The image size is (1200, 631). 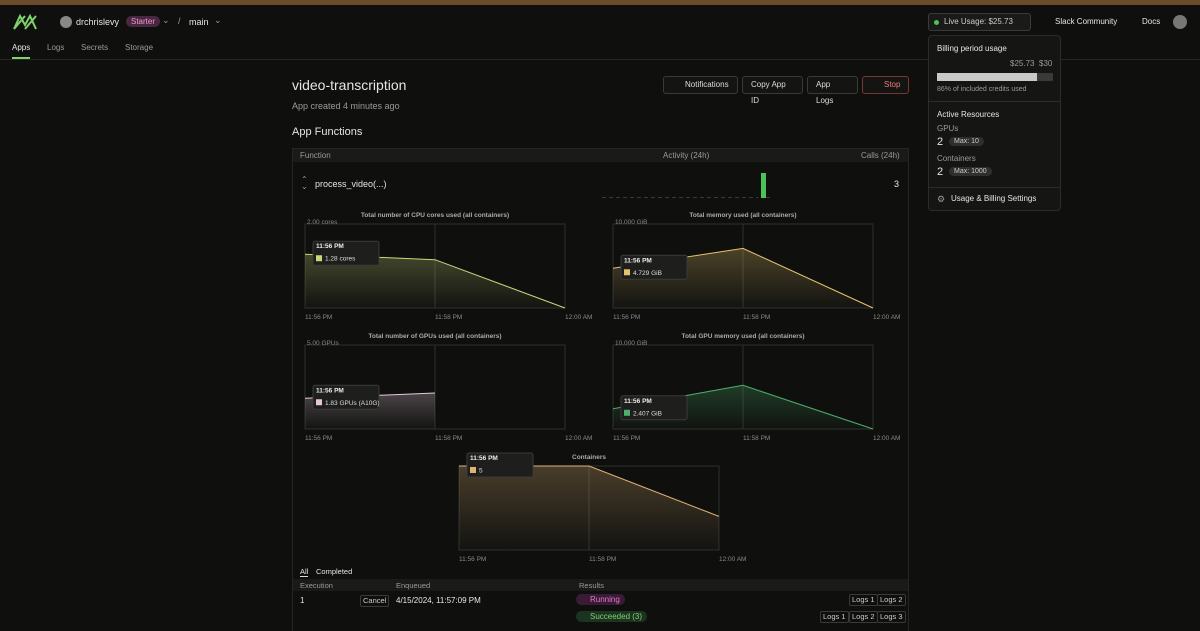 What do you see at coordinates (21, 47) in the screenshot?
I see `tab: Apps` at bounding box center [21, 47].